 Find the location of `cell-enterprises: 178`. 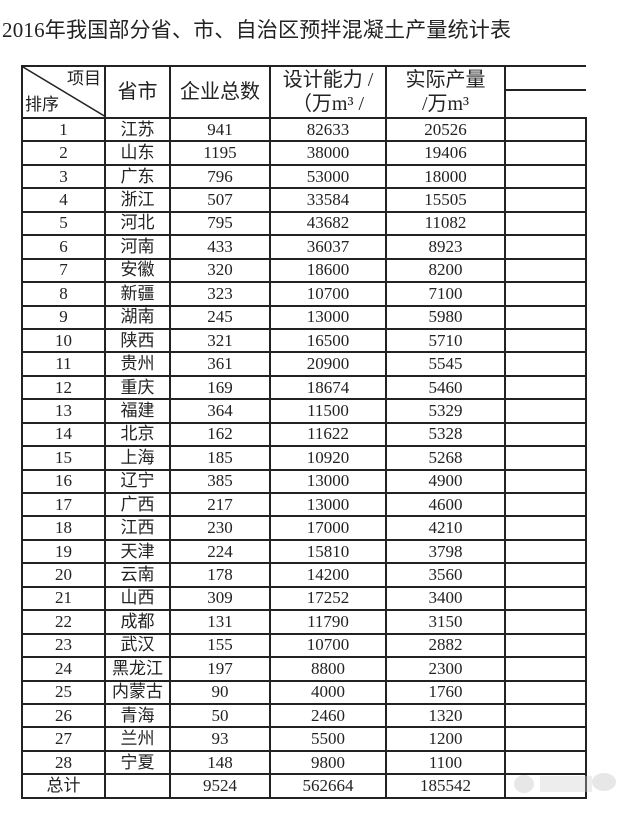

cell-enterprises: 178 is located at coordinates (220, 575).